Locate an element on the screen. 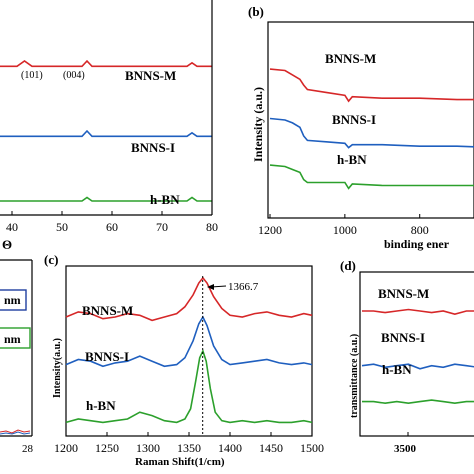 The image size is (474, 474). panel-b-label-h-bn: h-BN is located at coordinates (352, 159).